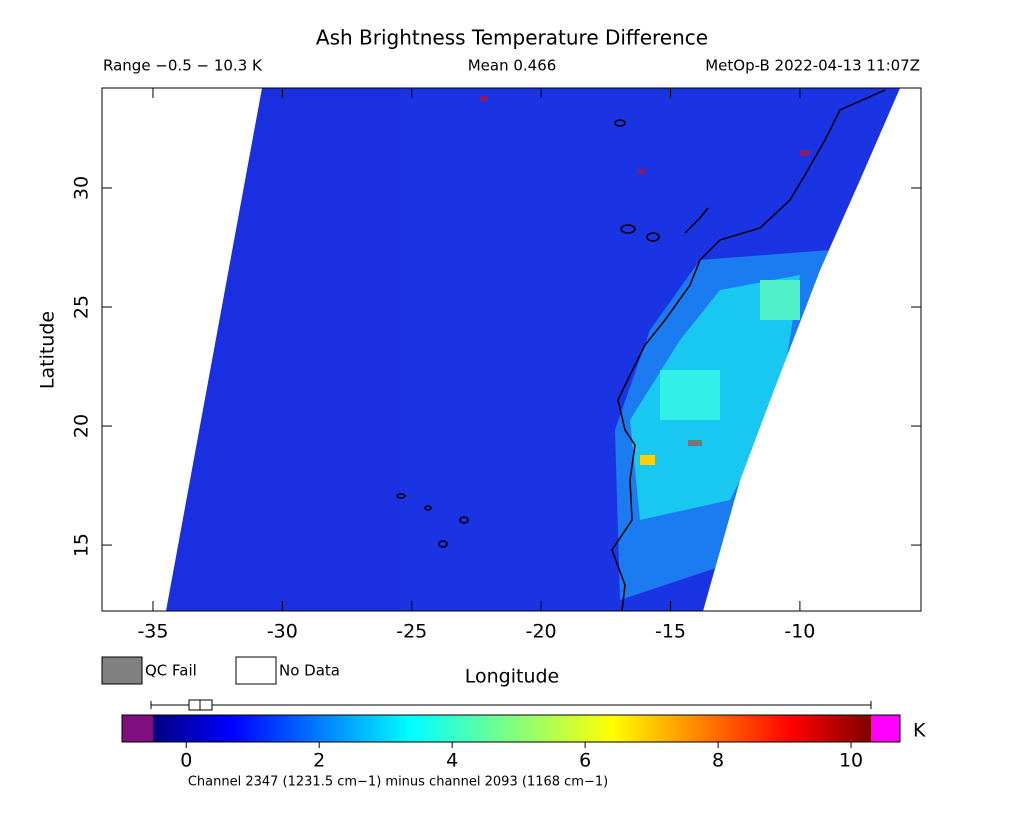 The image size is (1024, 813). Describe the element at coordinates (137, 728) in the screenshot. I see `colorbar-under` at that location.